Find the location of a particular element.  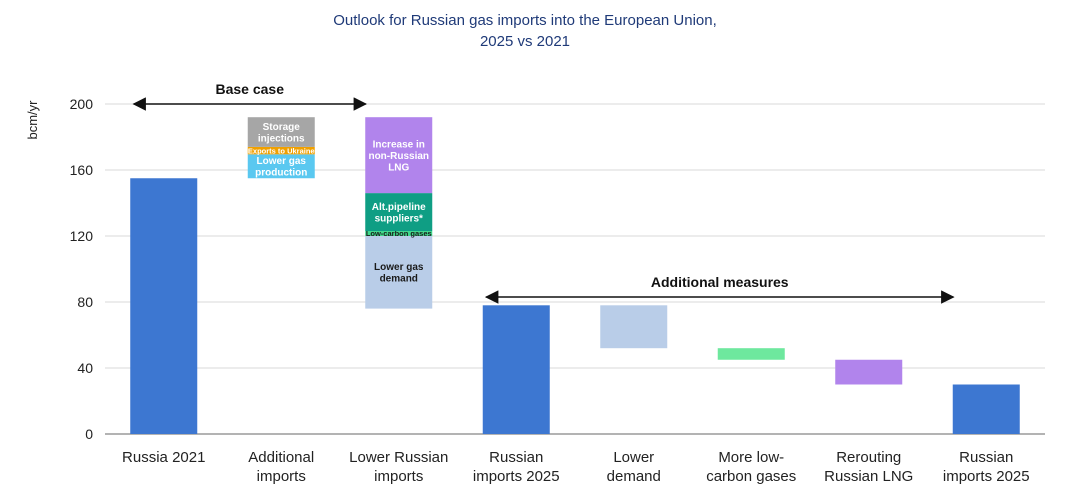

segment-label: Lower gas demand is located at coordinates (399, 273).